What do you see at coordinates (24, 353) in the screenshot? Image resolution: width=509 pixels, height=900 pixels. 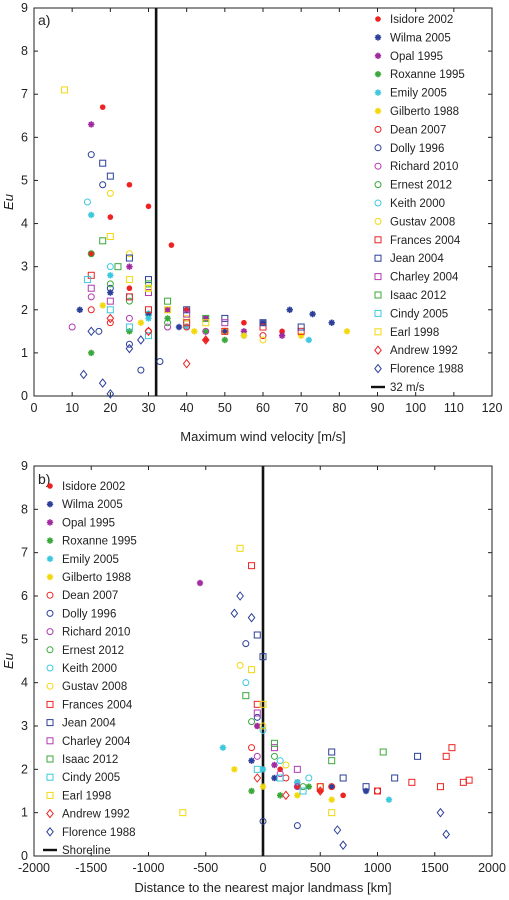 I see `y-tick-label-a: 1` at bounding box center [24, 353].